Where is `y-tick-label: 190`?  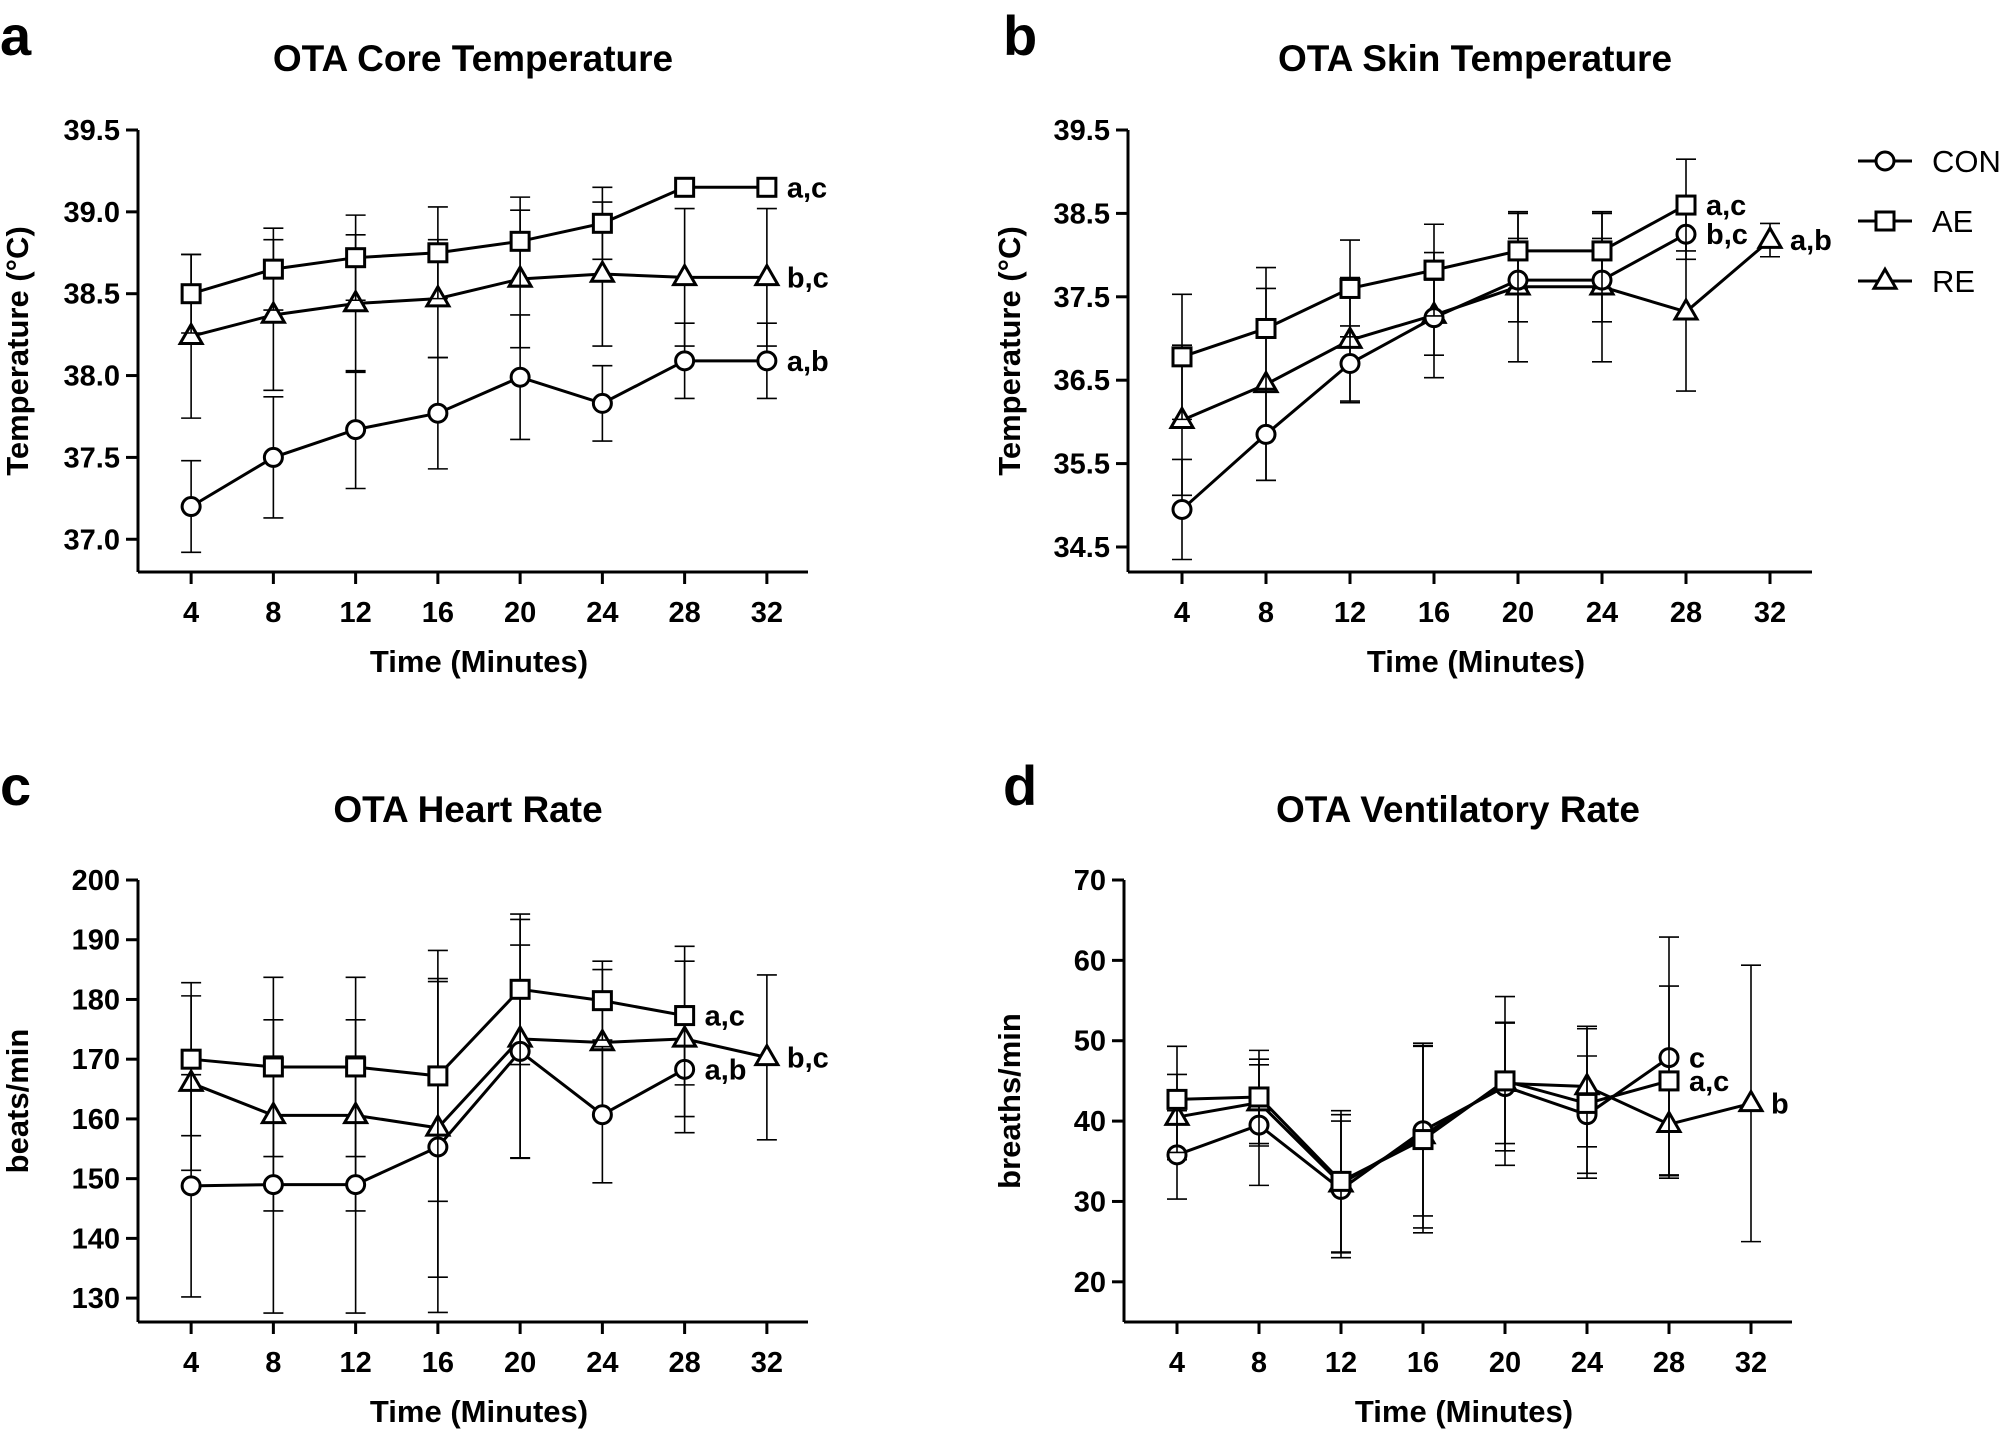
y-tick-label: 190 is located at coordinates (96, 941).